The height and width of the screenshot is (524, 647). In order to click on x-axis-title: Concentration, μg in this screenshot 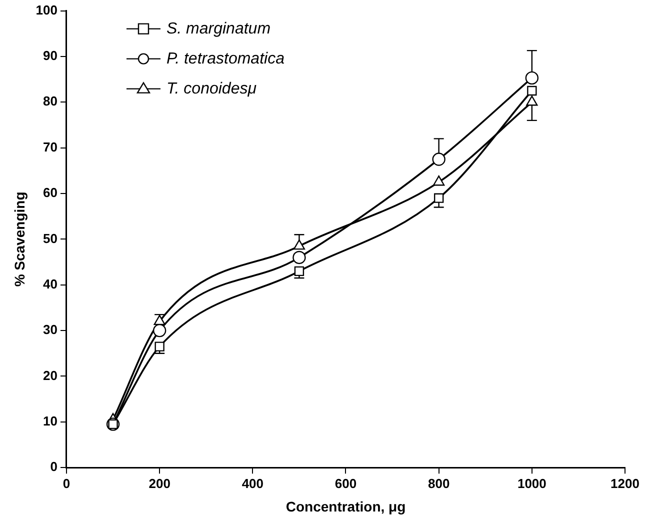, I will do `click(346, 506)`.